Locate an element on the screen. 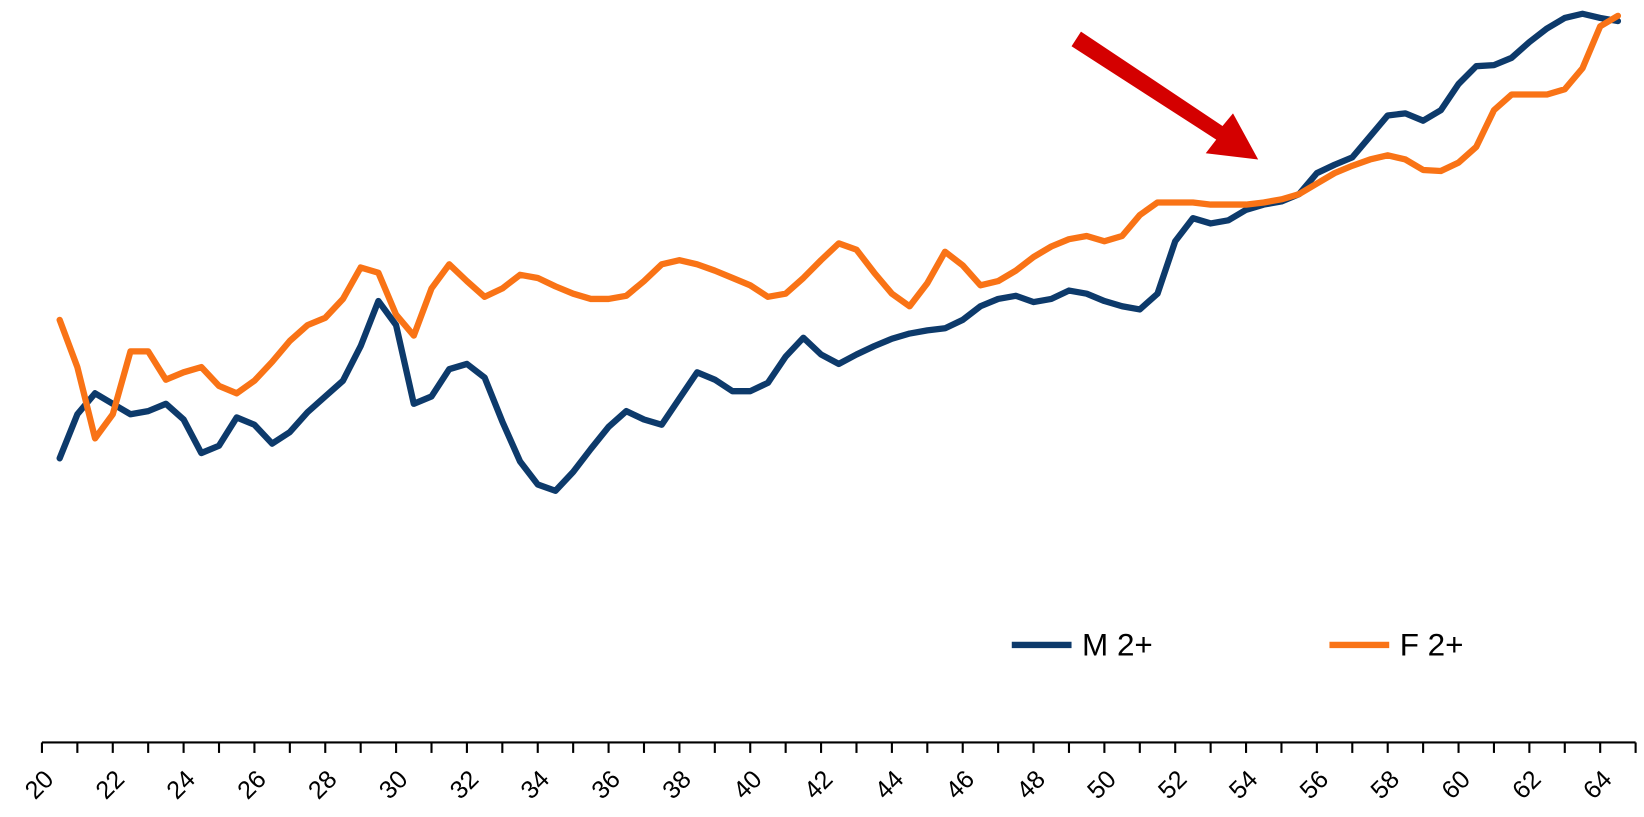 This screenshot has width=1644, height=817. arrow-annotation is located at coordinates (1165, 95).